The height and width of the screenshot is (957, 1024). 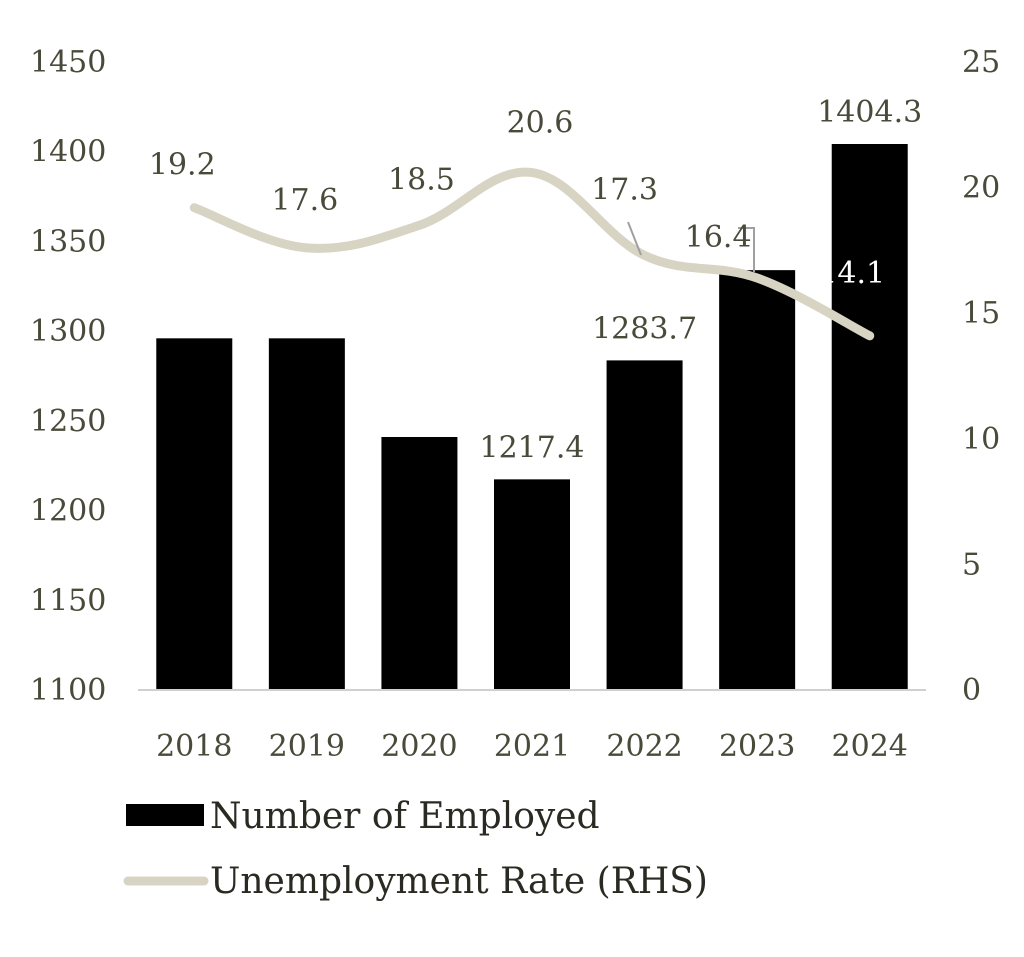 I want to click on bar-2021, so click(x=532, y=584).